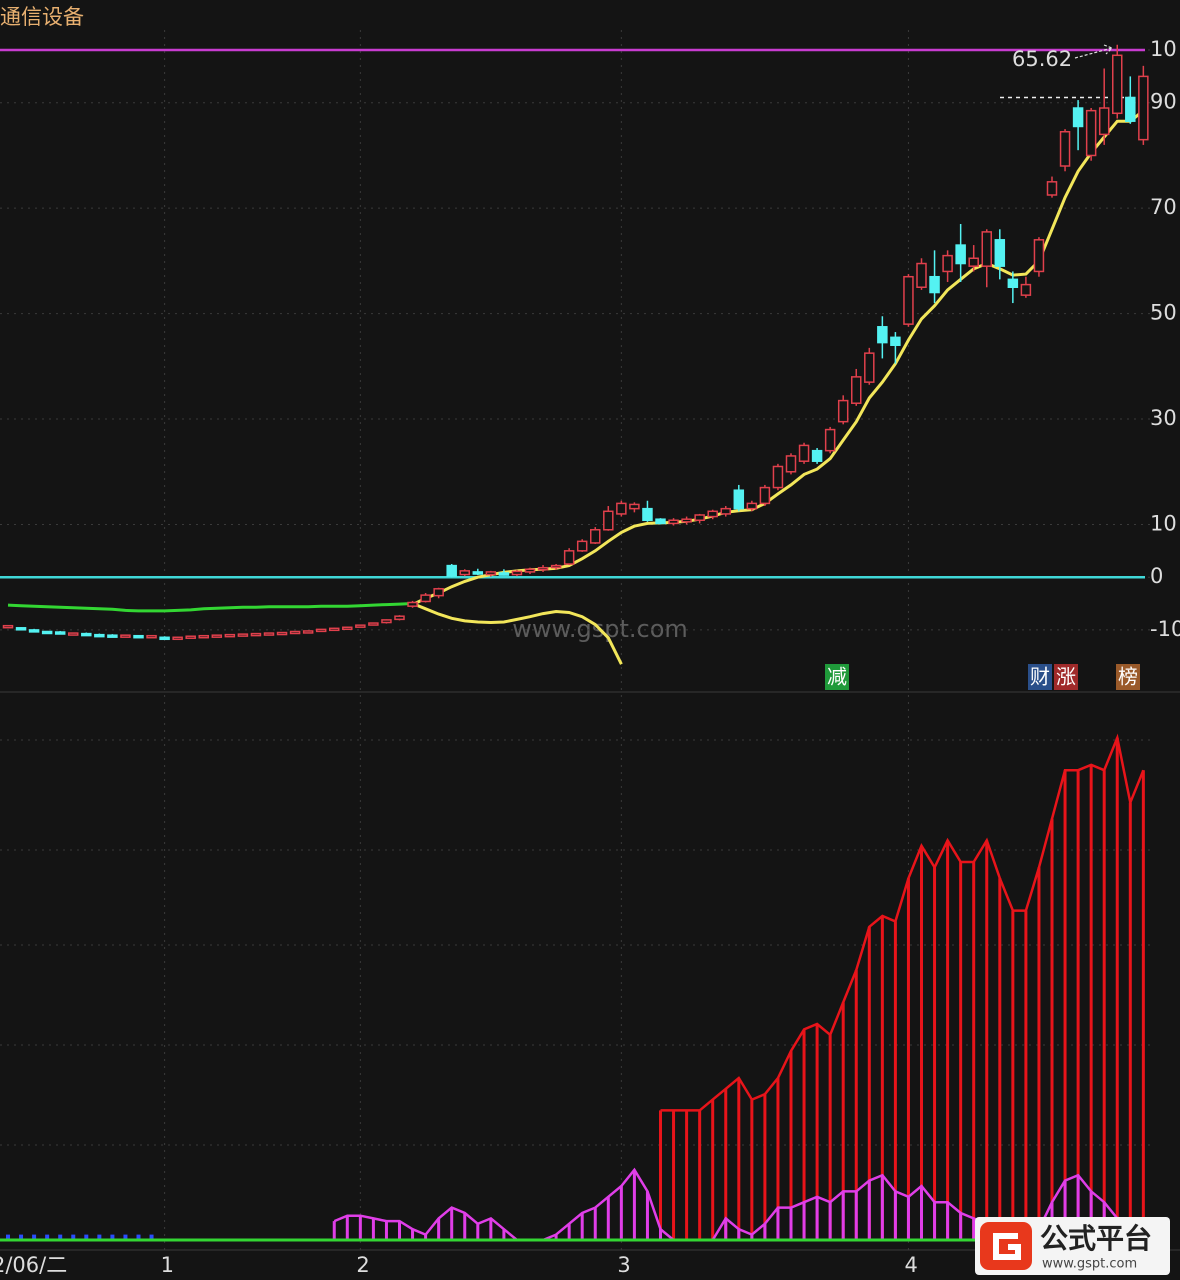 This screenshot has height=1280, width=1180. Describe the element at coordinates (1163, 49) in the screenshot. I see `y-tick-label: 10` at that location.